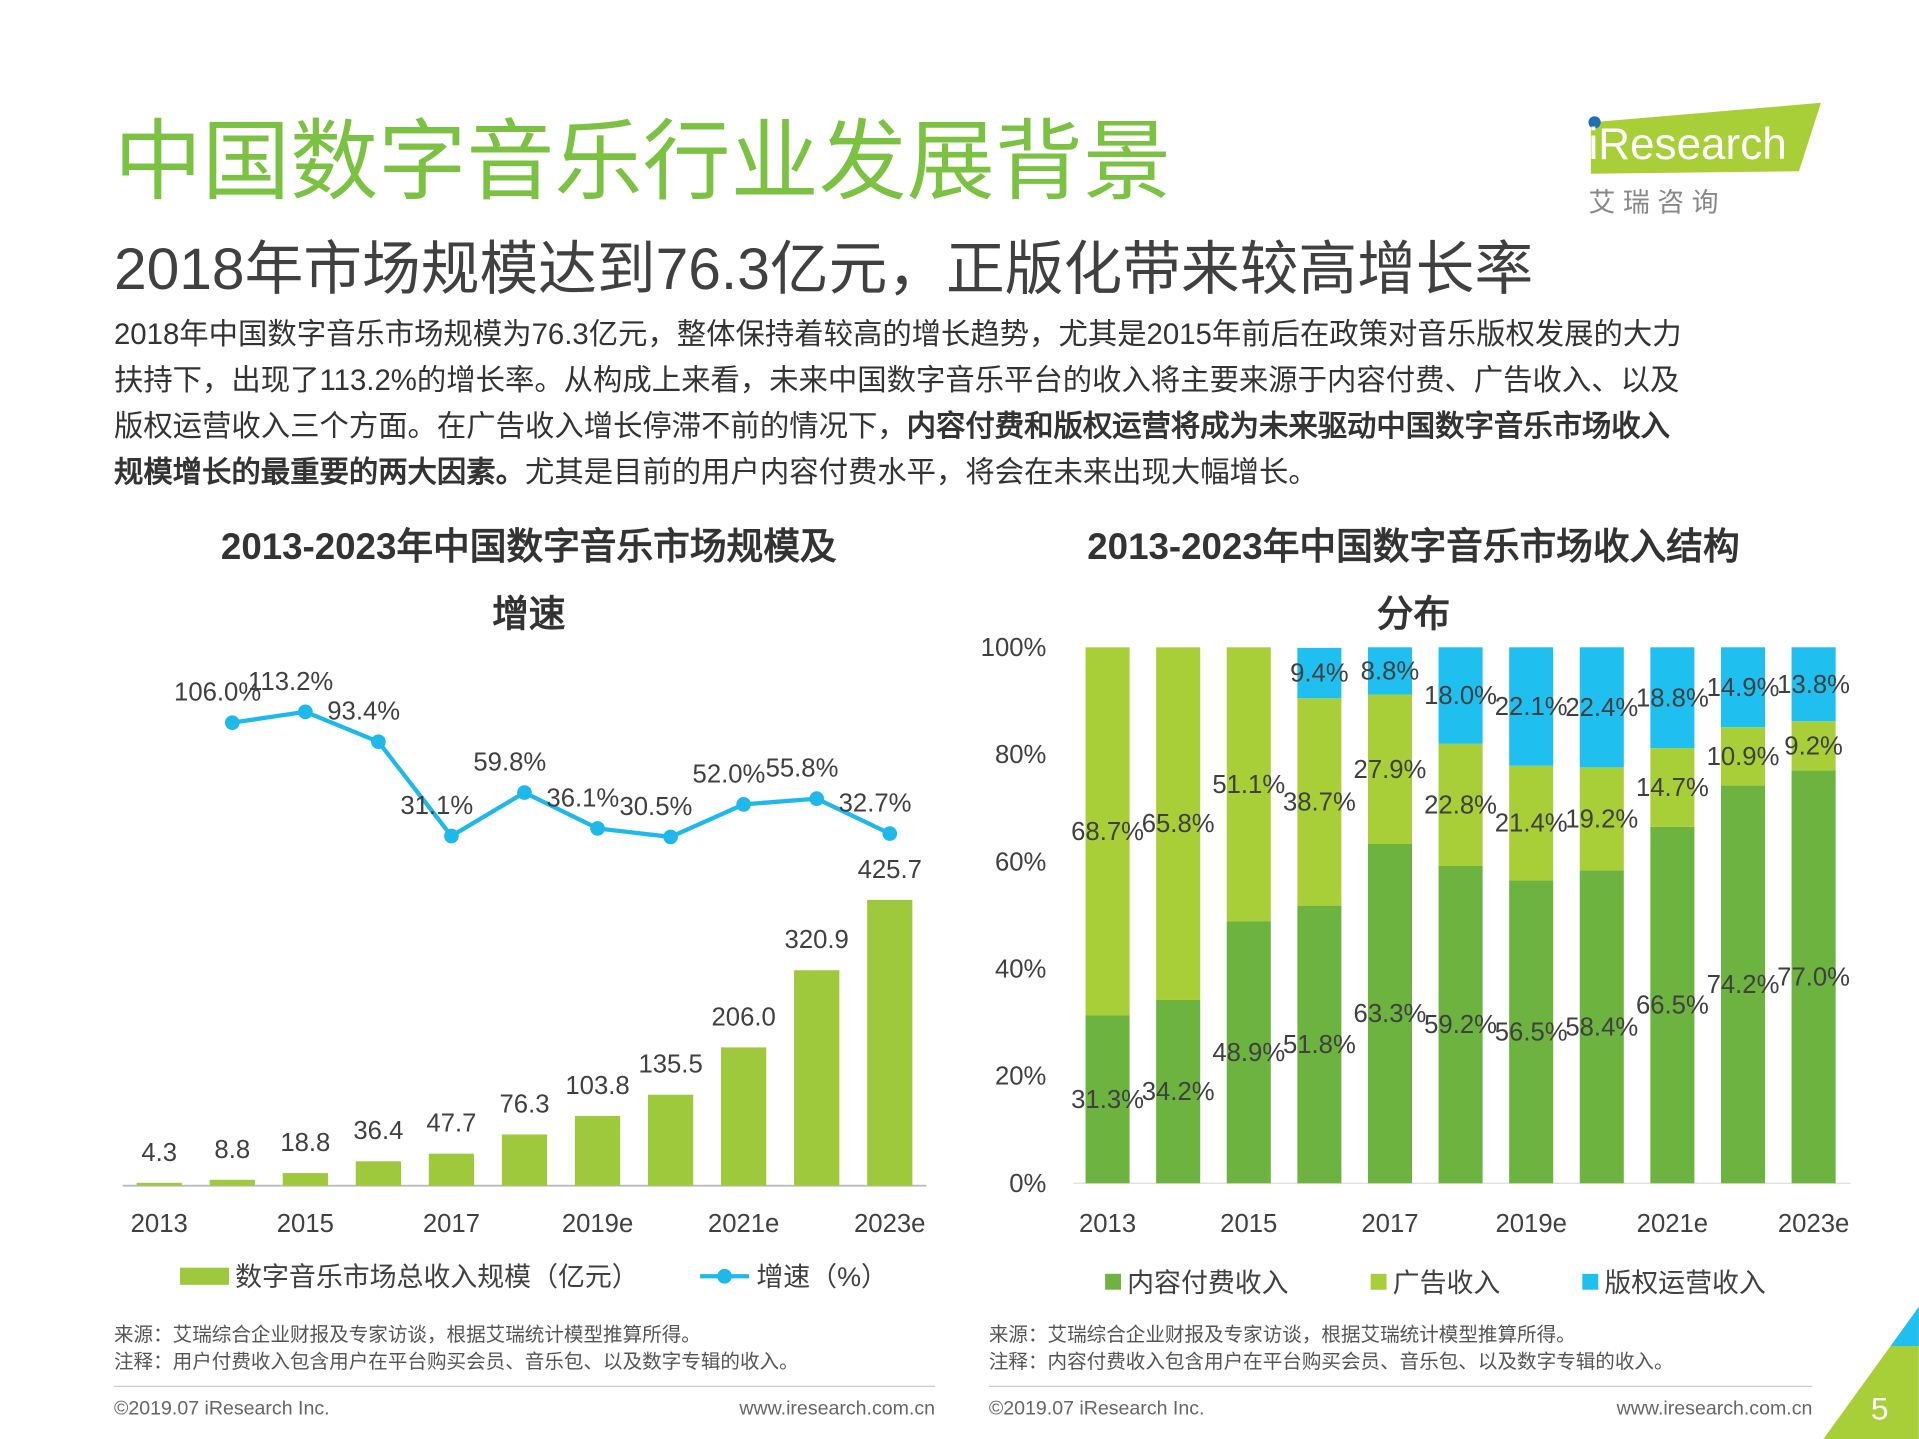  What do you see at coordinates (1389, 1224) in the screenshot?
I see `x-tick-label: 2017` at bounding box center [1389, 1224].